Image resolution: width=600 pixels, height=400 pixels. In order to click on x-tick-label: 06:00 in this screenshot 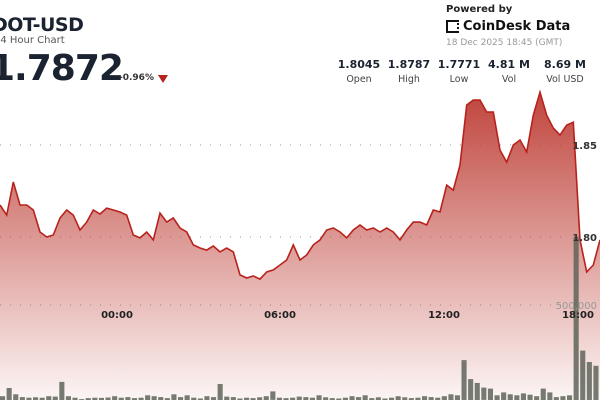, I will do `click(280, 315)`.